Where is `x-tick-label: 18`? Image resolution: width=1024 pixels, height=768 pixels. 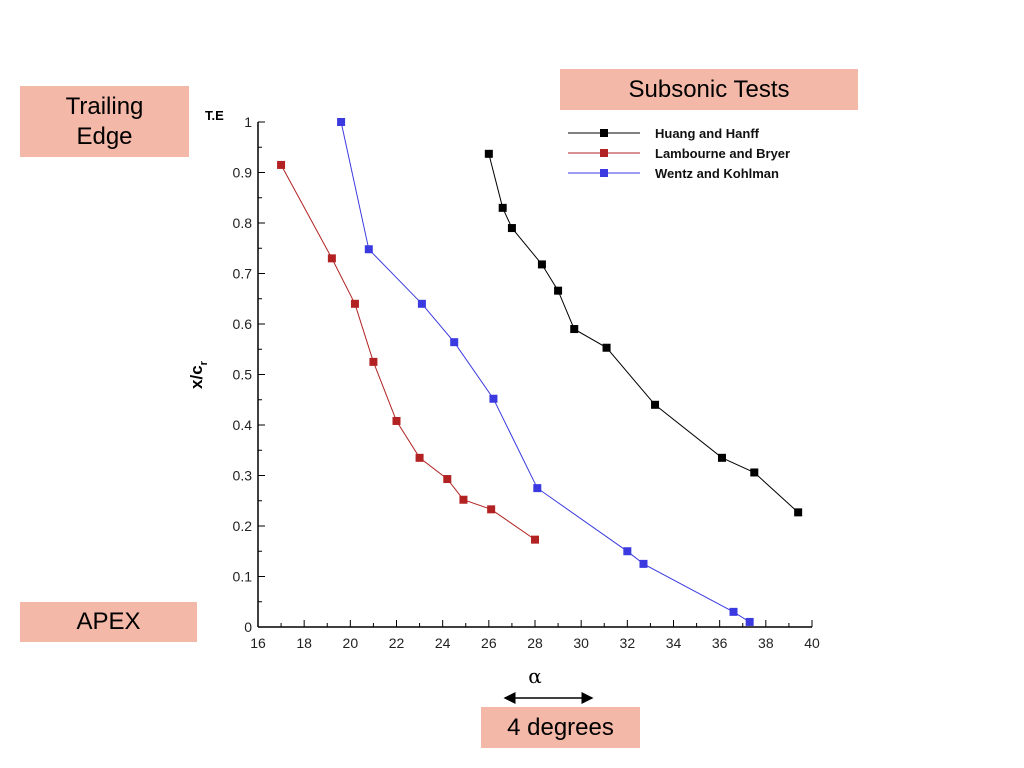 x-tick-label: 18 is located at coordinates (304, 643).